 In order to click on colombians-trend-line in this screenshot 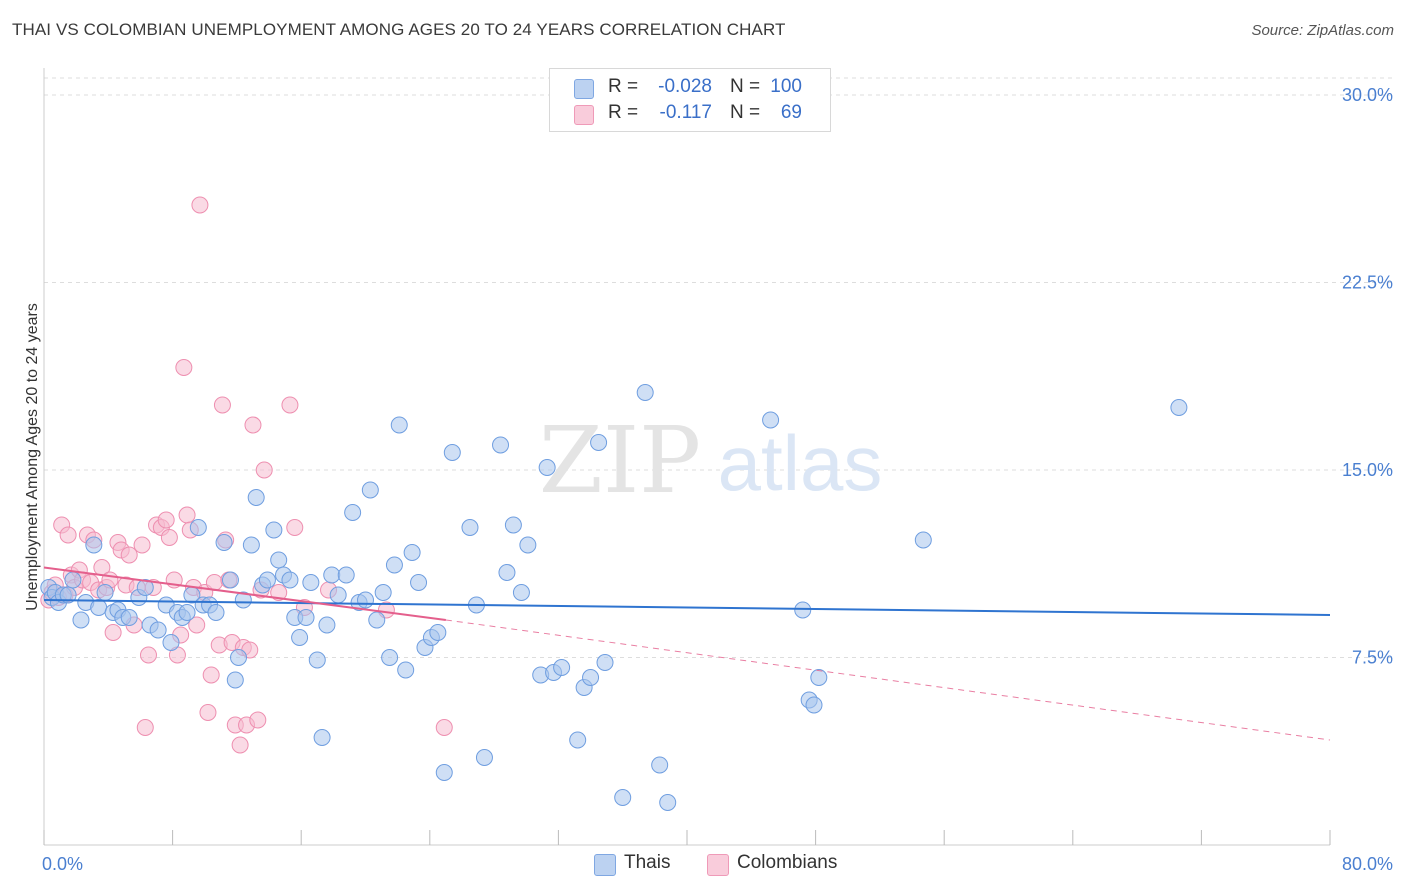, I will do `click(245, 593)`.